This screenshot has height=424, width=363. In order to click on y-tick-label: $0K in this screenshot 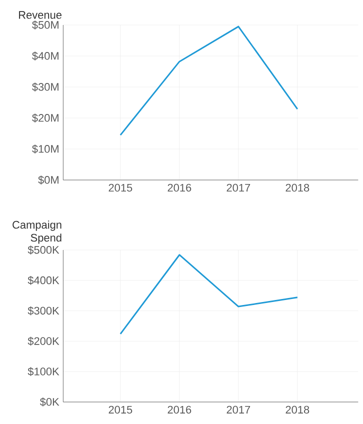, I will do `click(50, 402)`.